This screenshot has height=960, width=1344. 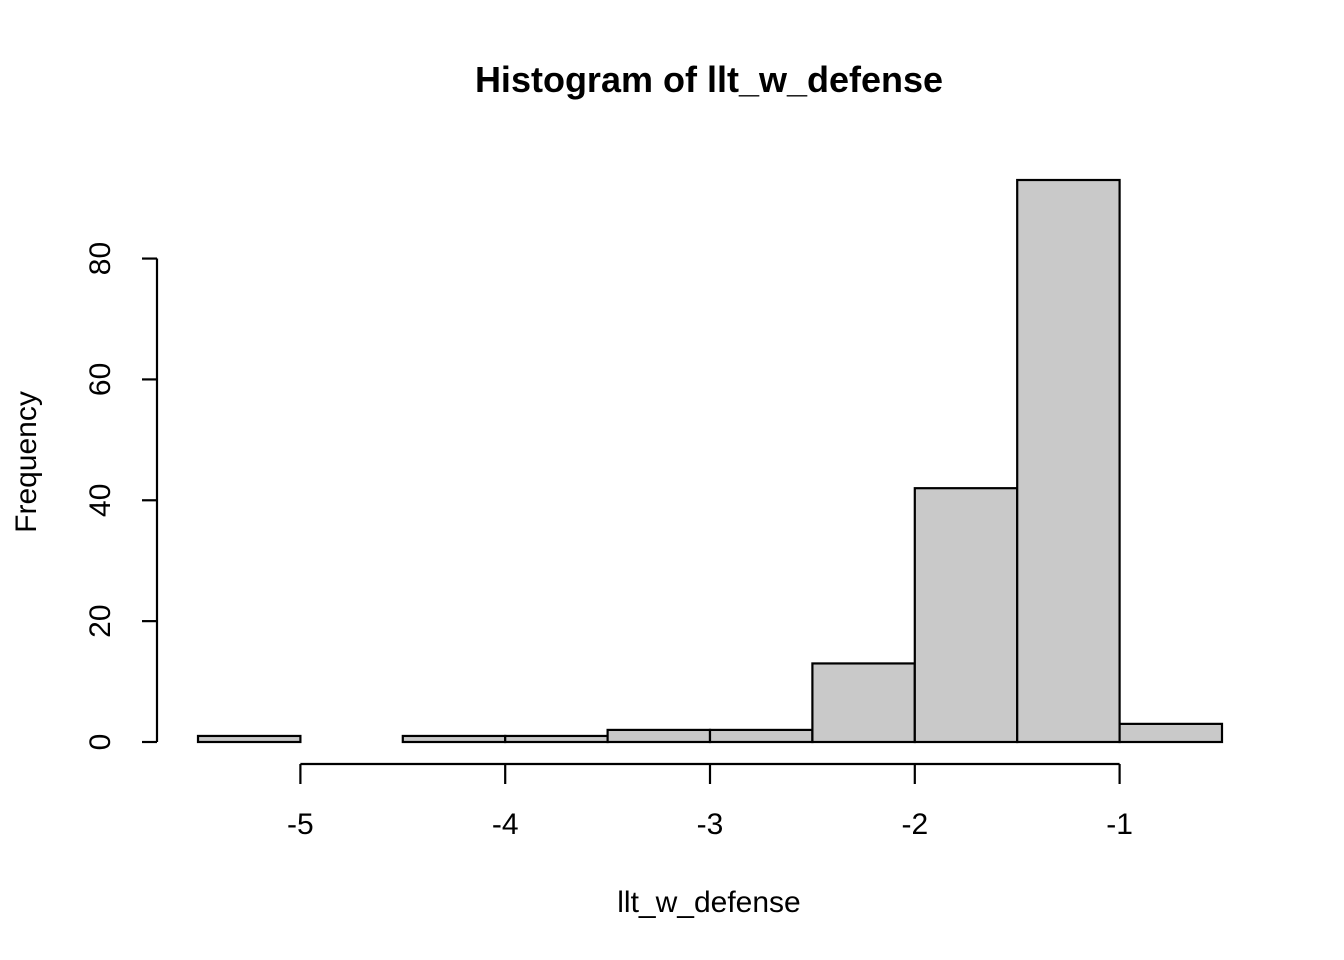 What do you see at coordinates (1119, 824) in the screenshot?
I see `x-tick-label-4: -1` at bounding box center [1119, 824].